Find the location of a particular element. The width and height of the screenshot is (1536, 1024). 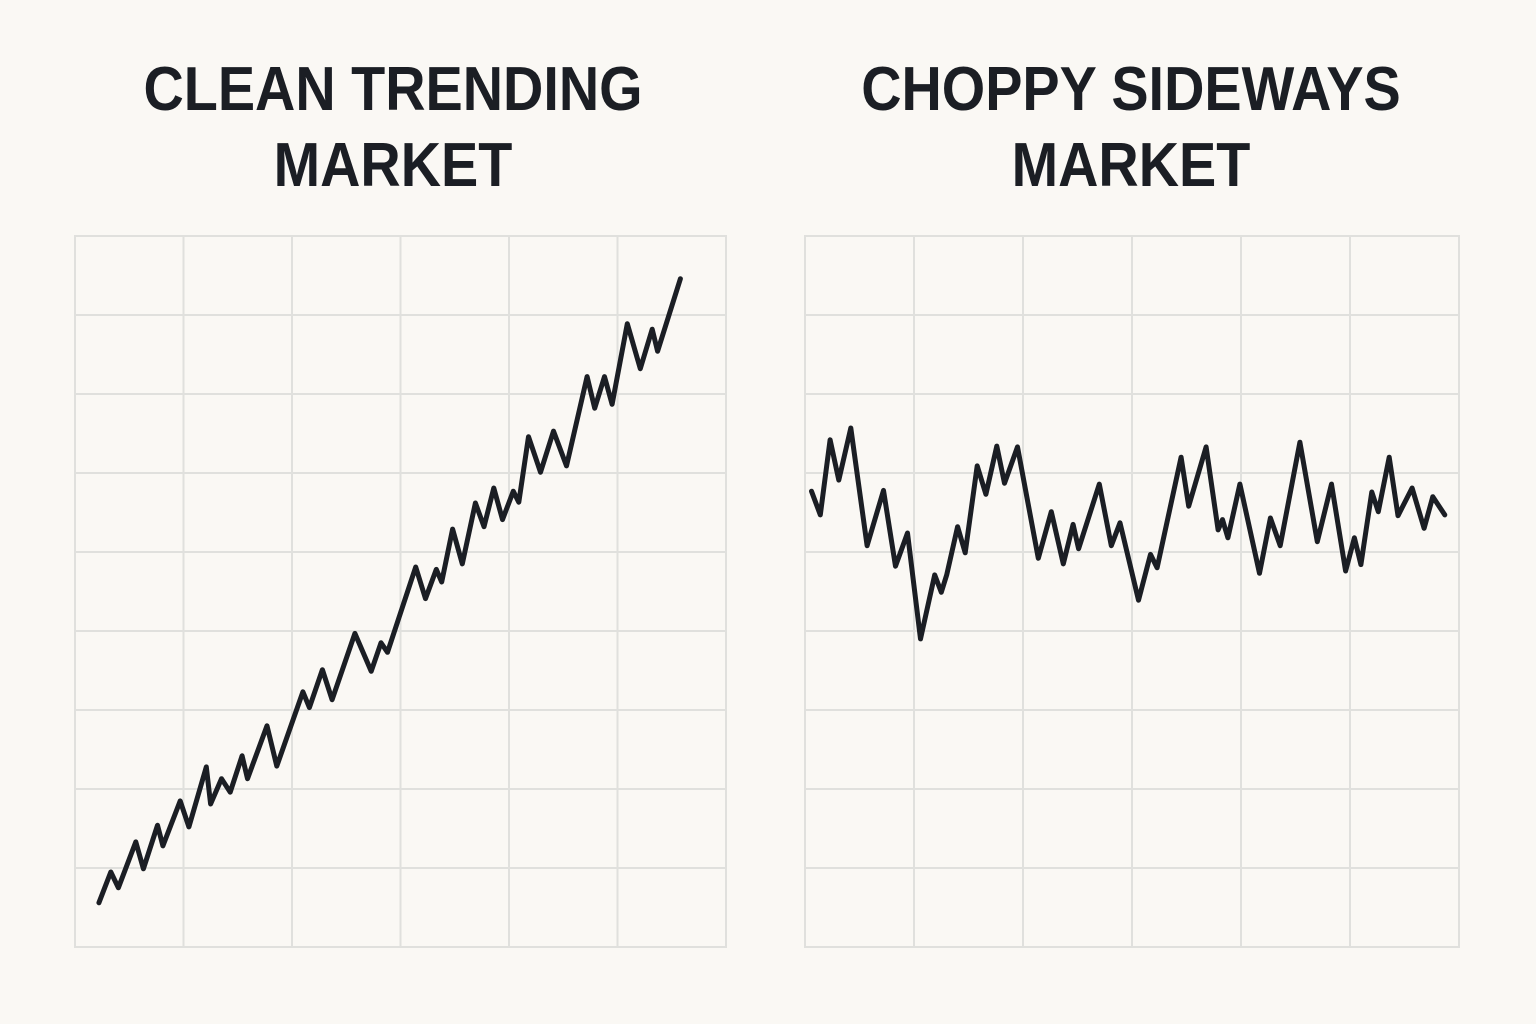

price-line is located at coordinates (1128, 533).